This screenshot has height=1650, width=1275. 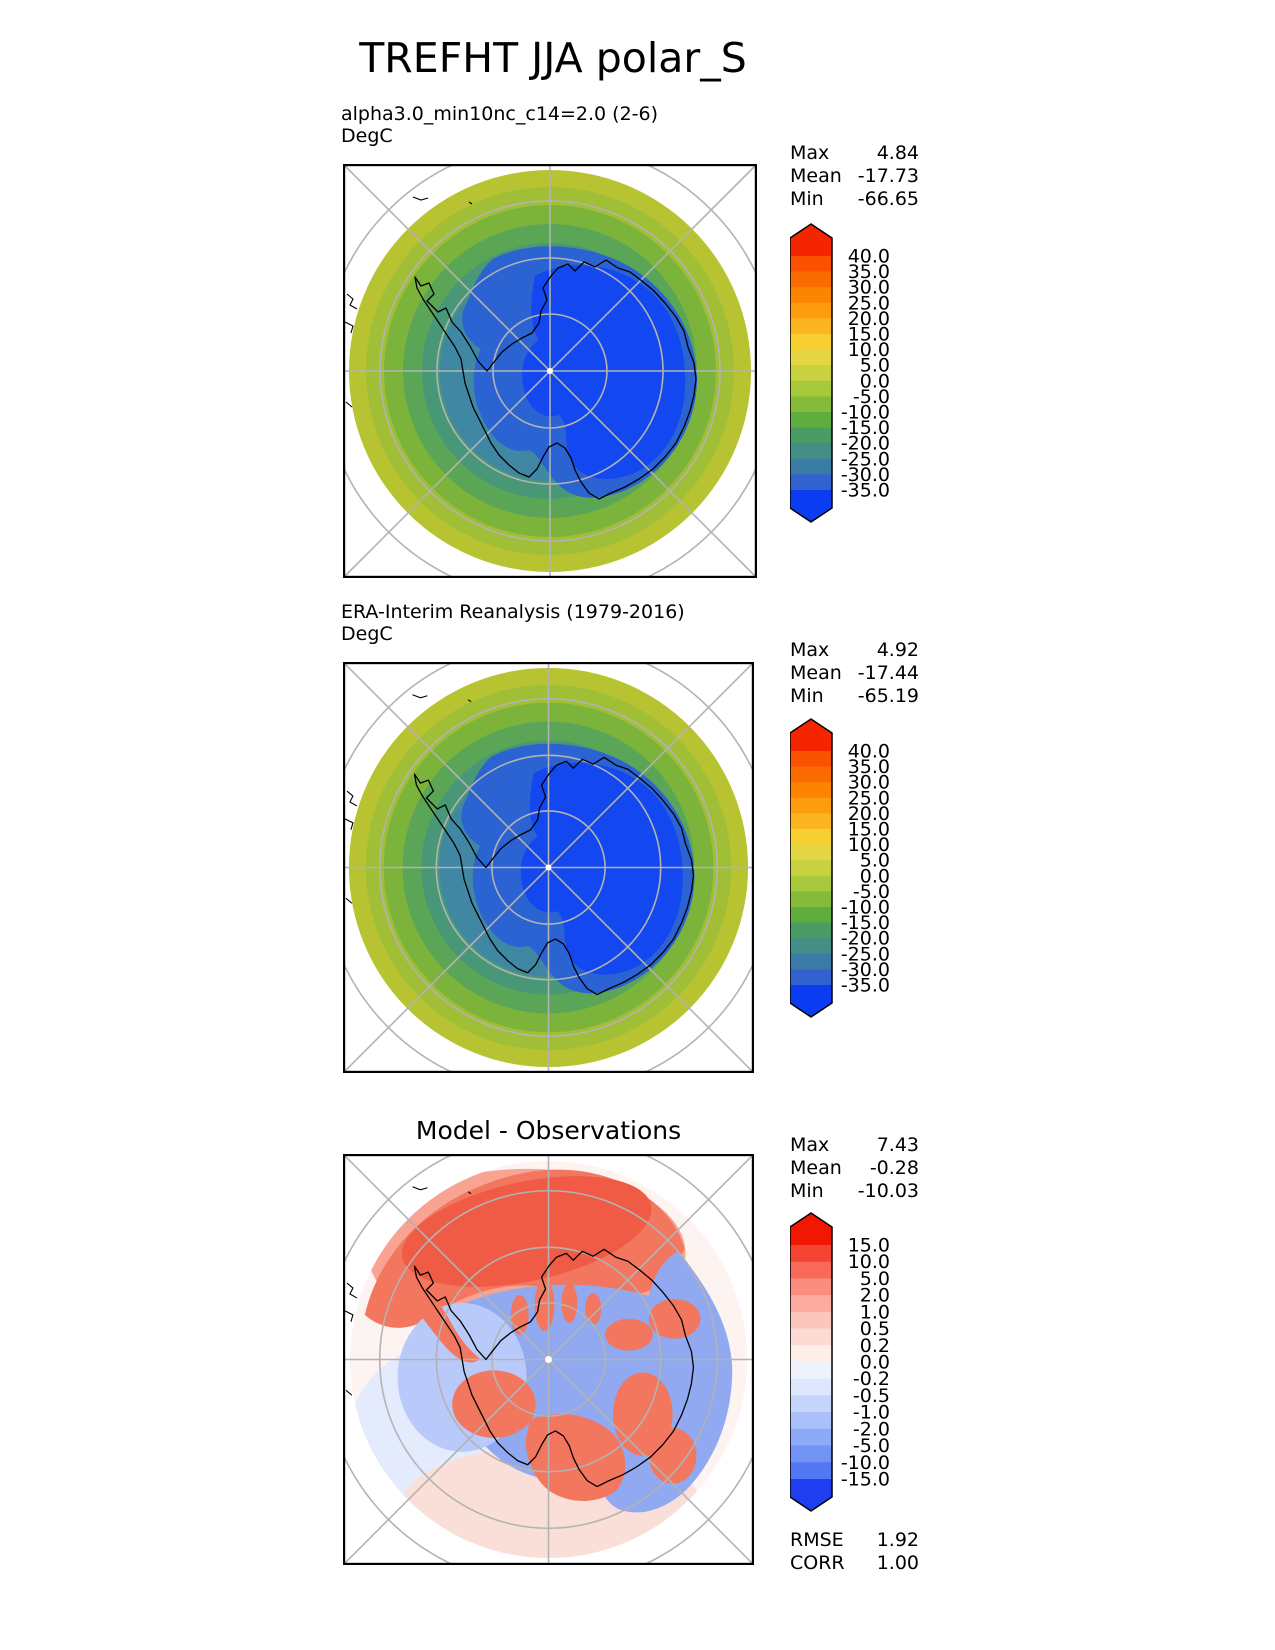 What do you see at coordinates (672, 1456) in the screenshot?
I see `warm-patch-east2` at bounding box center [672, 1456].